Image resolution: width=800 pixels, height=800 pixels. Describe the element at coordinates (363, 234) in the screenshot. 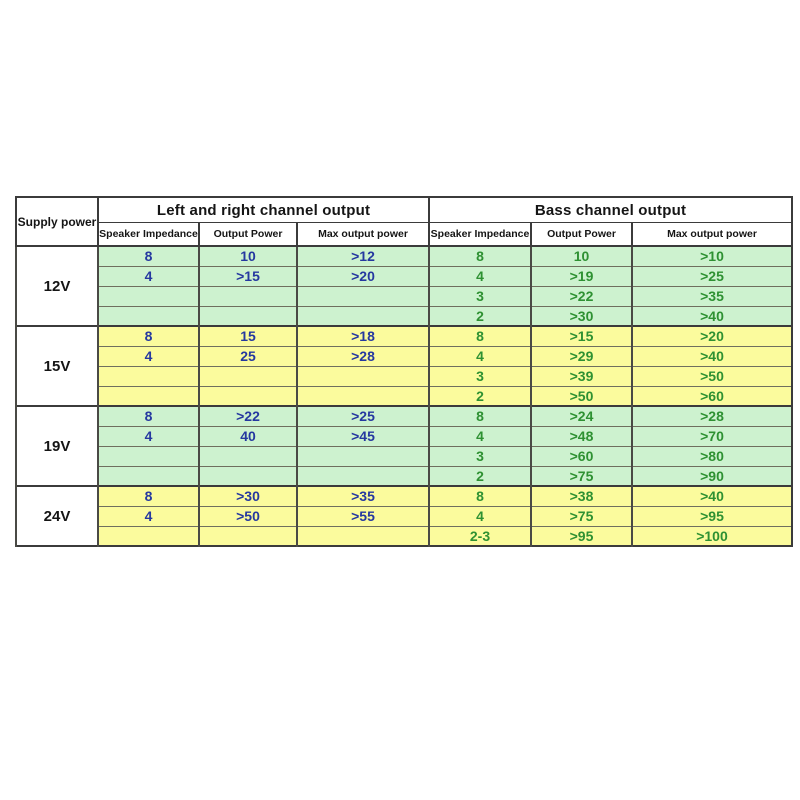

I see `subheader-lr-max-output-power: Max output power` at that location.